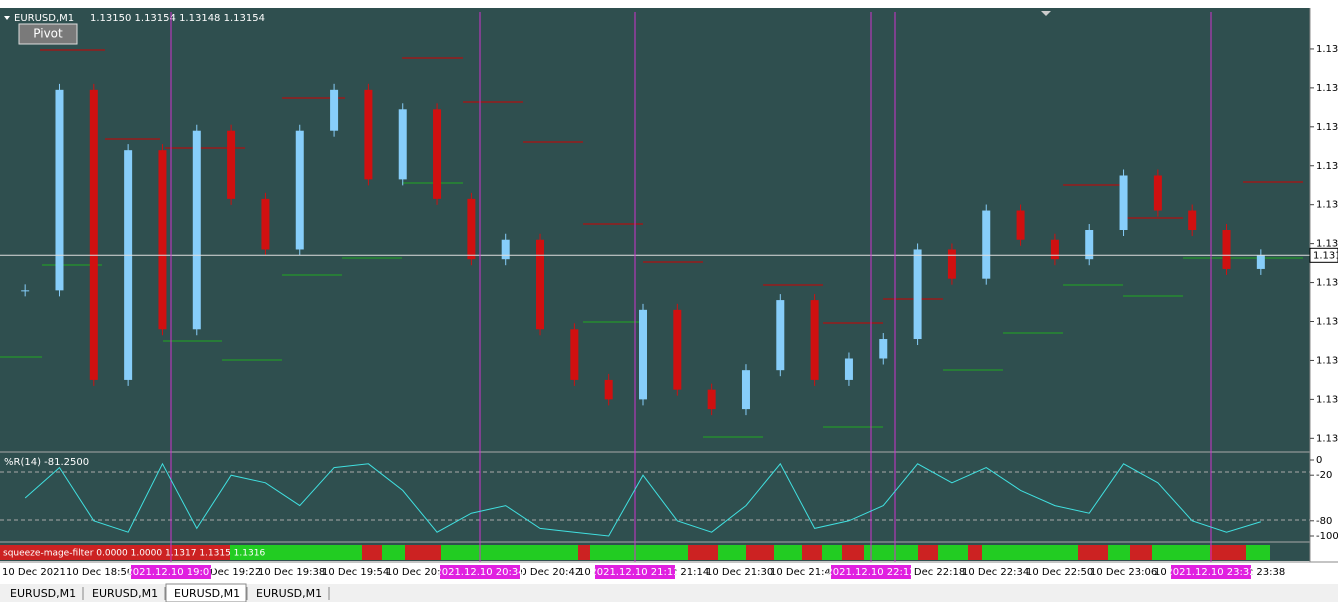 This screenshot has height=602, width=1338. Describe the element at coordinates (1327, 322) in the screenshot. I see `y-tick-label: 1.13120` at that location.